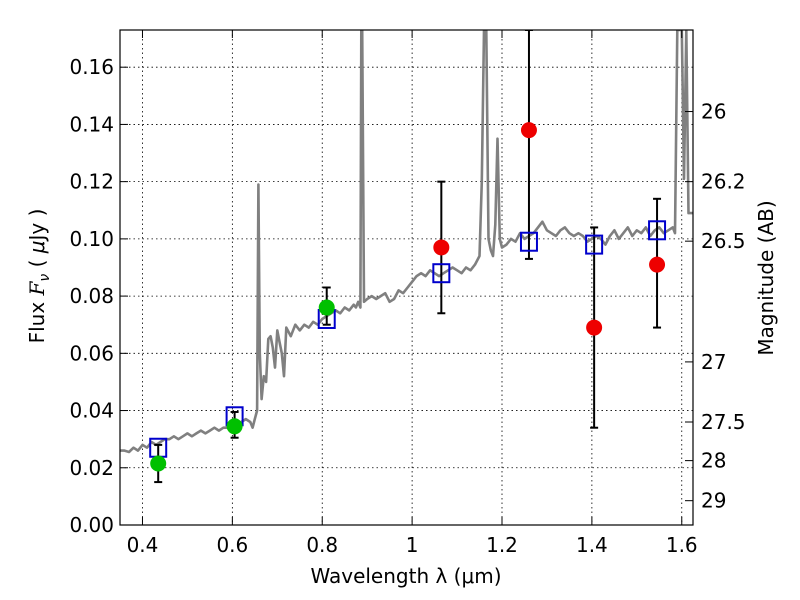 The image size is (800, 600). Describe the element at coordinates (91, 182) in the screenshot. I see `y-tick-label-6: 0.12` at that location.